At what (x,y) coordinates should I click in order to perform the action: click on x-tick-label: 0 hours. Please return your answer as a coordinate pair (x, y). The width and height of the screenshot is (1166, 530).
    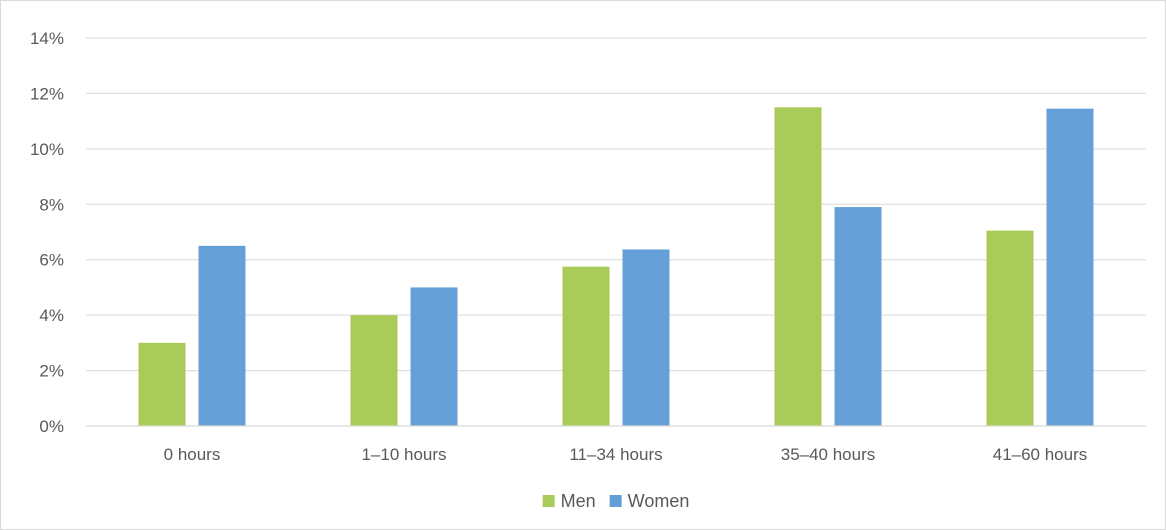
    Looking at the image, I should click on (192, 454).